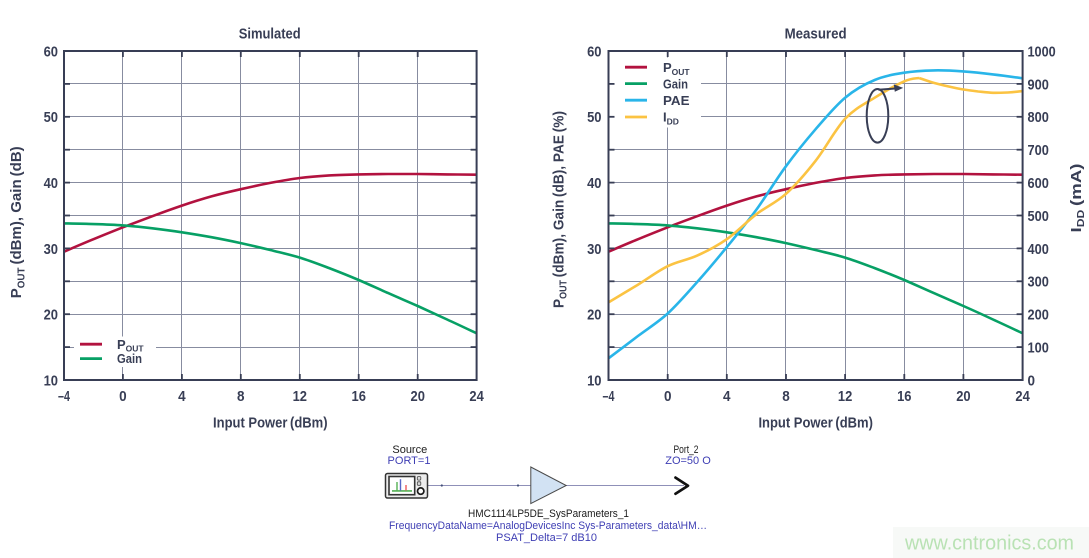 This screenshot has width=1089, height=558. What do you see at coordinates (816, 33) in the screenshot?
I see `svg-text: Measured` at bounding box center [816, 33].